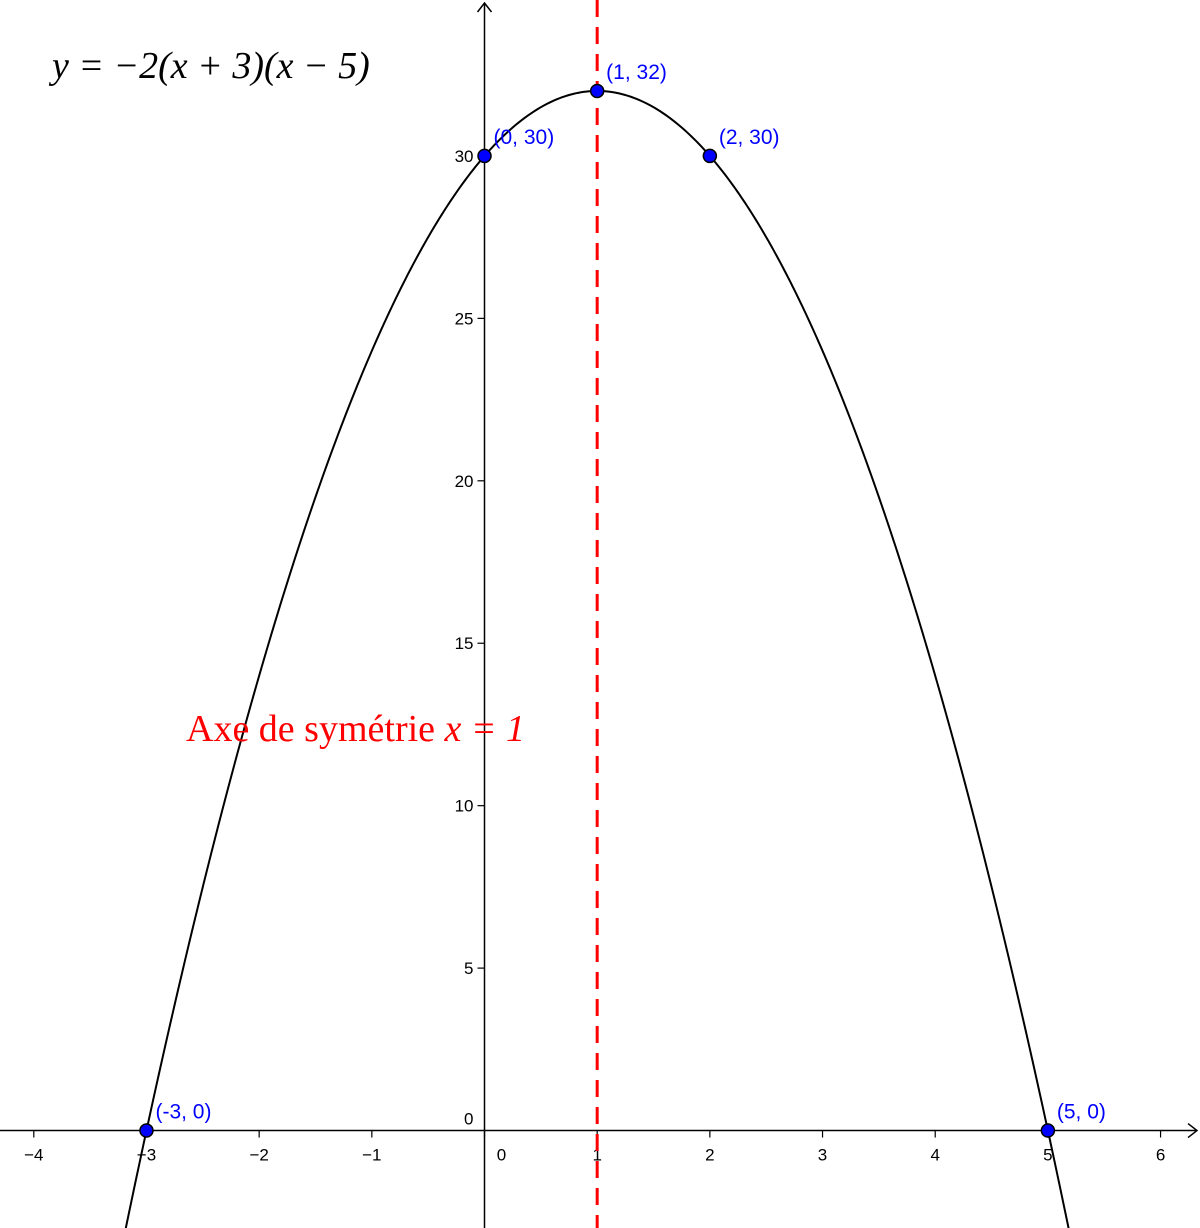  Describe the element at coordinates (1193, 1130) in the screenshot. I see `x-axis-arrow-icon` at that location.